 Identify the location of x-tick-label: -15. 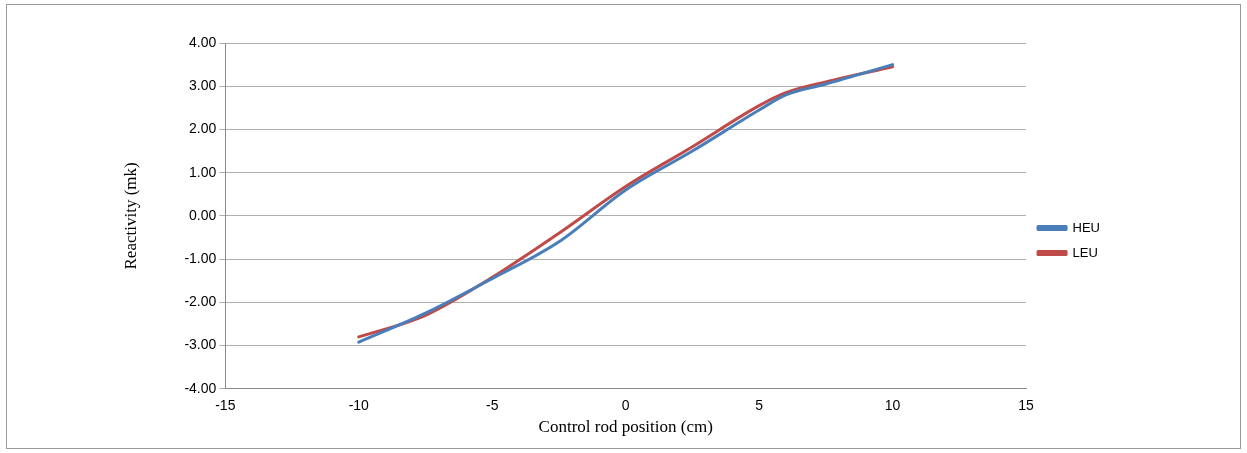
(225, 405).